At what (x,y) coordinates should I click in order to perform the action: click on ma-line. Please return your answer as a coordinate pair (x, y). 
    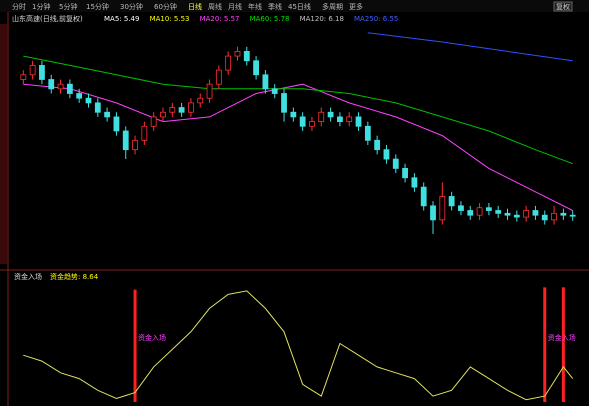
    Looking at the image, I should click on (470, 47).